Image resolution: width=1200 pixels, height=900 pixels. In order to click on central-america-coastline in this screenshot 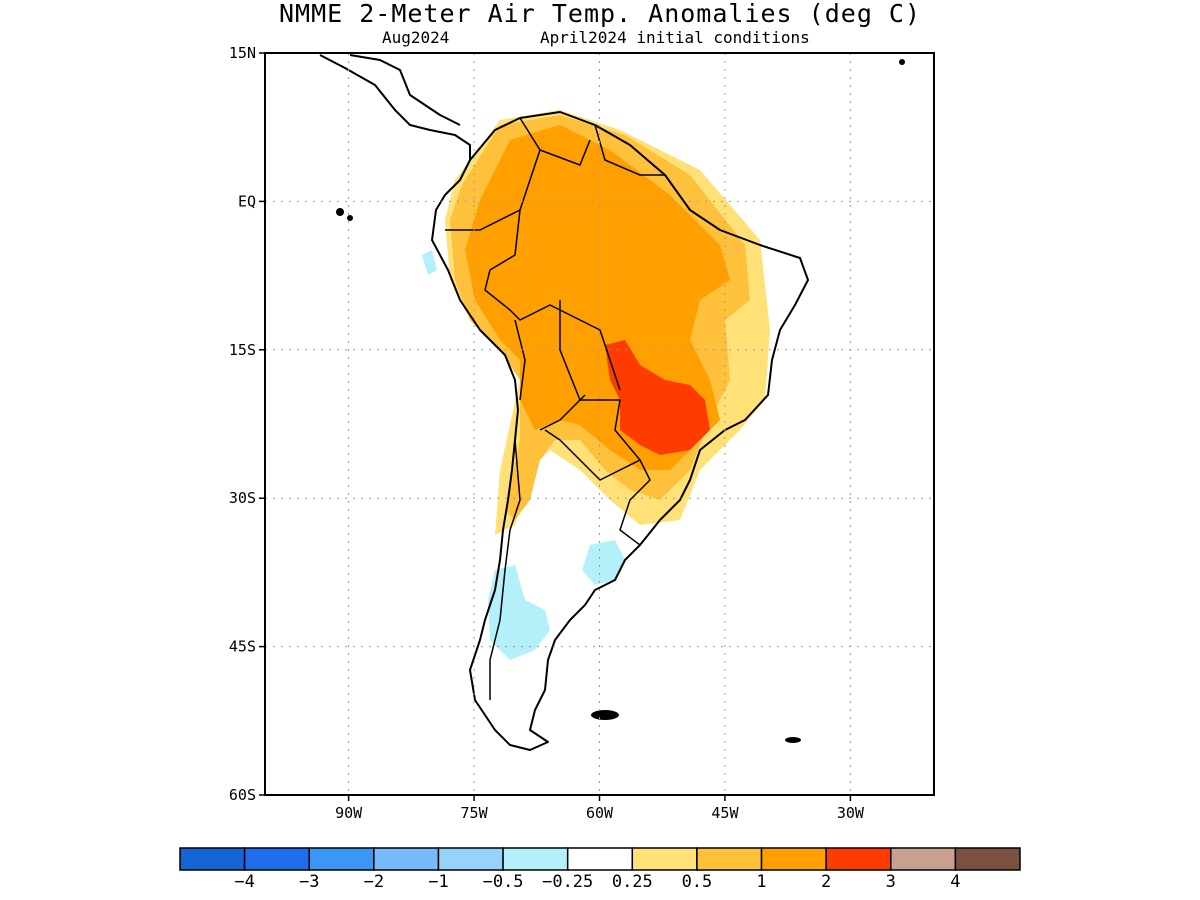, I will do `click(395, 107)`.